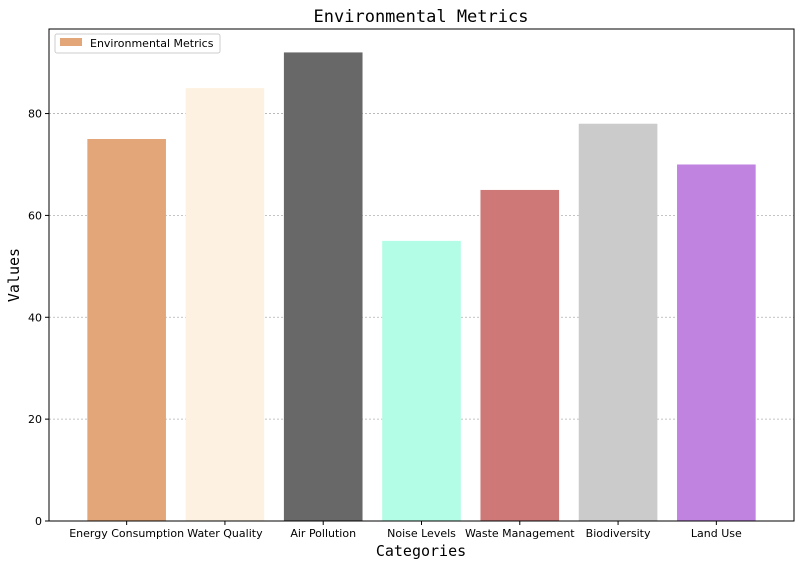 The image size is (801, 566). Describe the element at coordinates (35, 419) in the screenshot. I see `y-tick-label: 20` at that location.